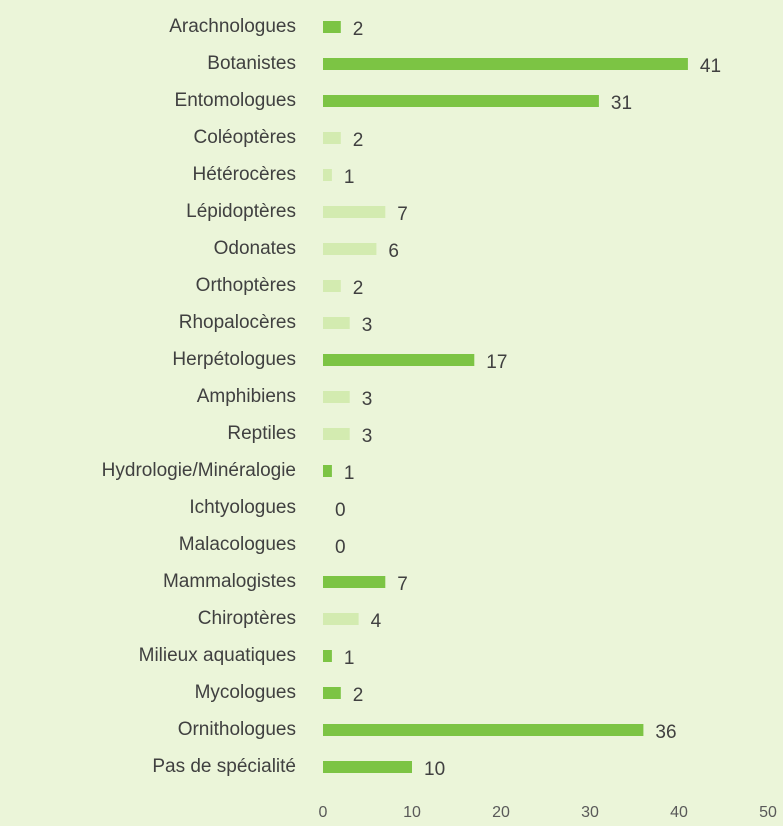  What do you see at coordinates (247, 618) in the screenshot?
I see `y-tick-label: Chiroptères` at bounding box center [247, 618].